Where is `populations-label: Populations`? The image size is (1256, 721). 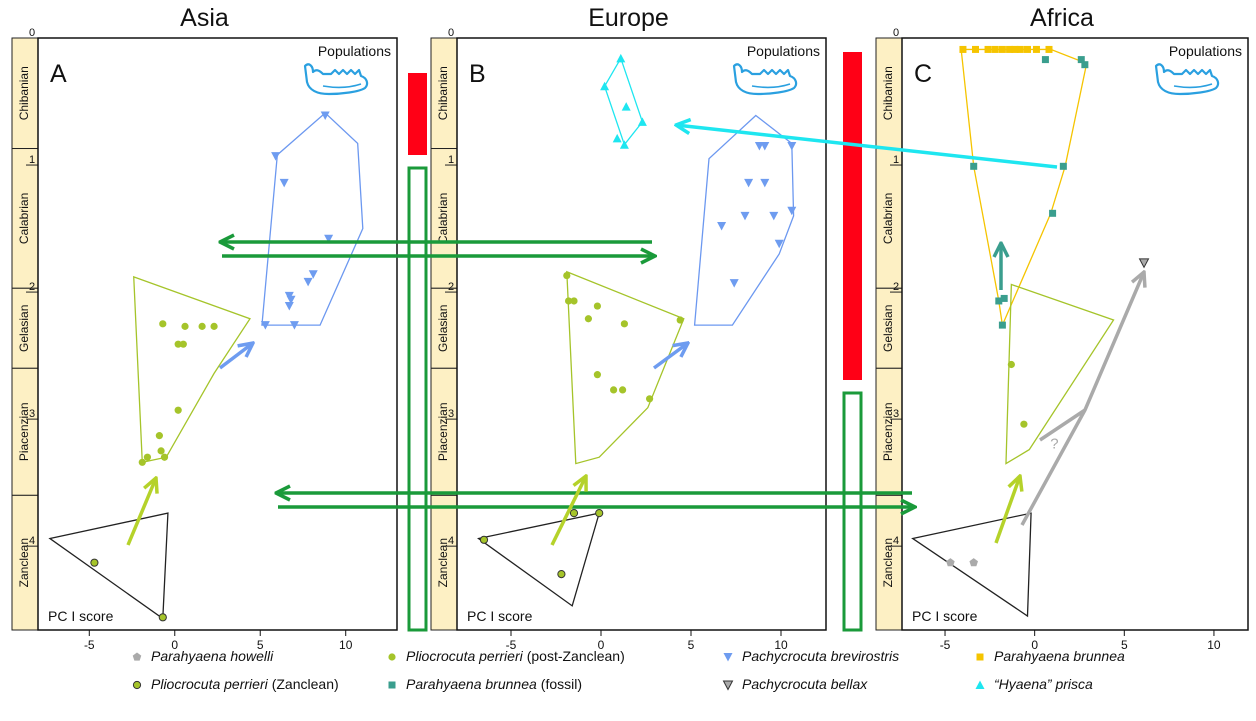 populations-label: Populations is located at coordinates (783, 51).